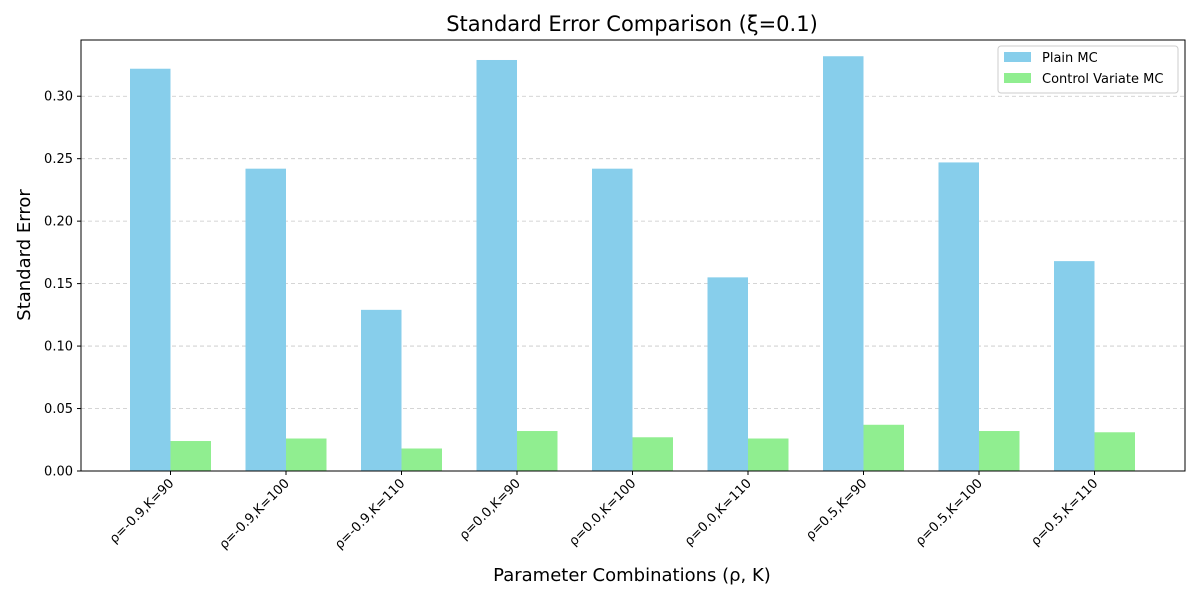  Describe the element at coordinates (836, 509) in the screenshot. I see `x-tick-label: ρ=0.5,K=90` at that location.